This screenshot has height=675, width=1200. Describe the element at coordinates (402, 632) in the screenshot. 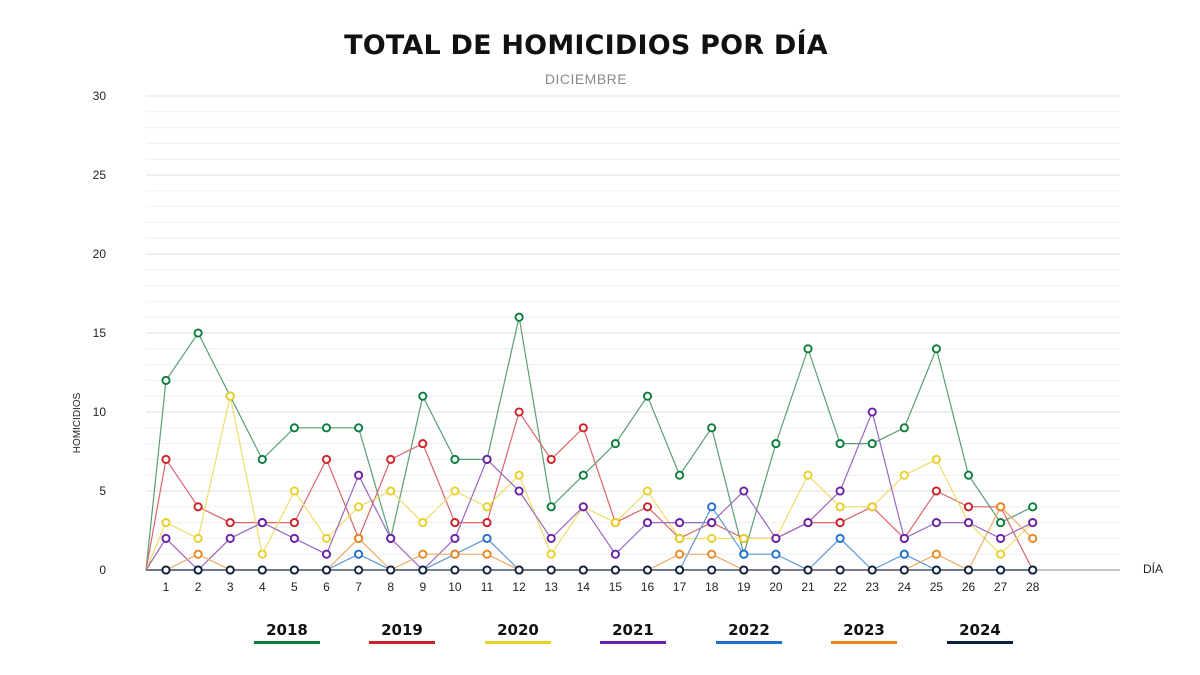

I see `legend-item-2019: 2019` at that location.